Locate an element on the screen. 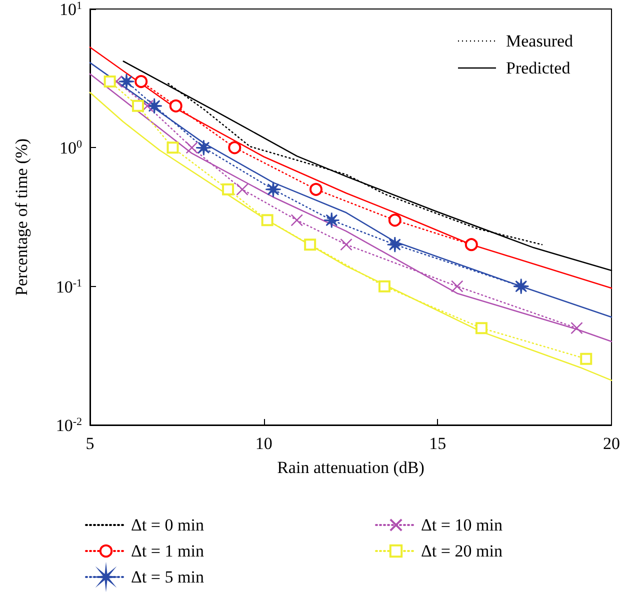  x-tick-label: 15 is located at coordinates (437, 443).